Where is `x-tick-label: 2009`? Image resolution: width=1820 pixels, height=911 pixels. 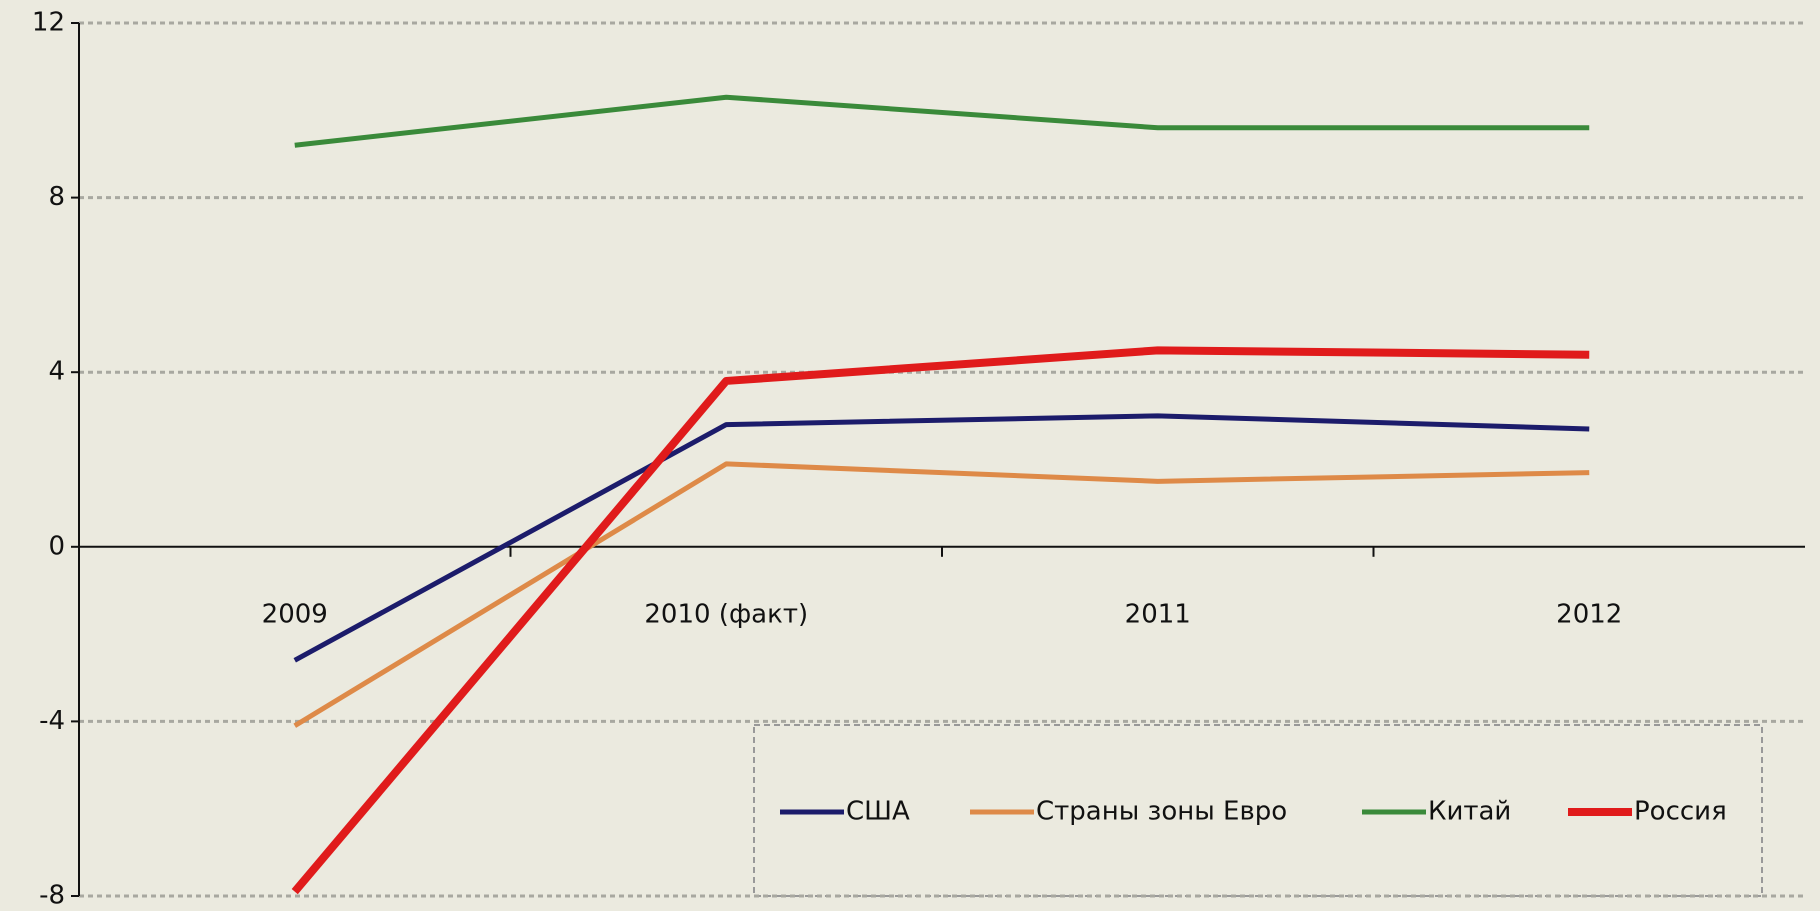 x-tick-label: 2009 is located at coordinates (295, 614).